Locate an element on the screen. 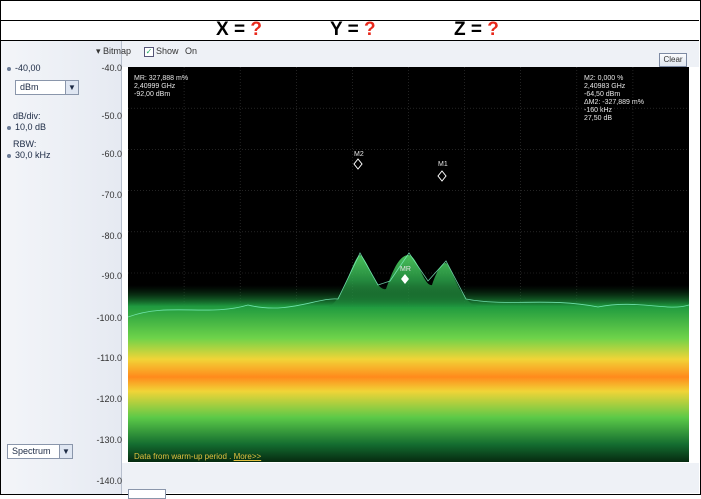 The width and height of the screenshot is (701, 499). y-tick-label: -50.0 is located at coordinates (111, 116).